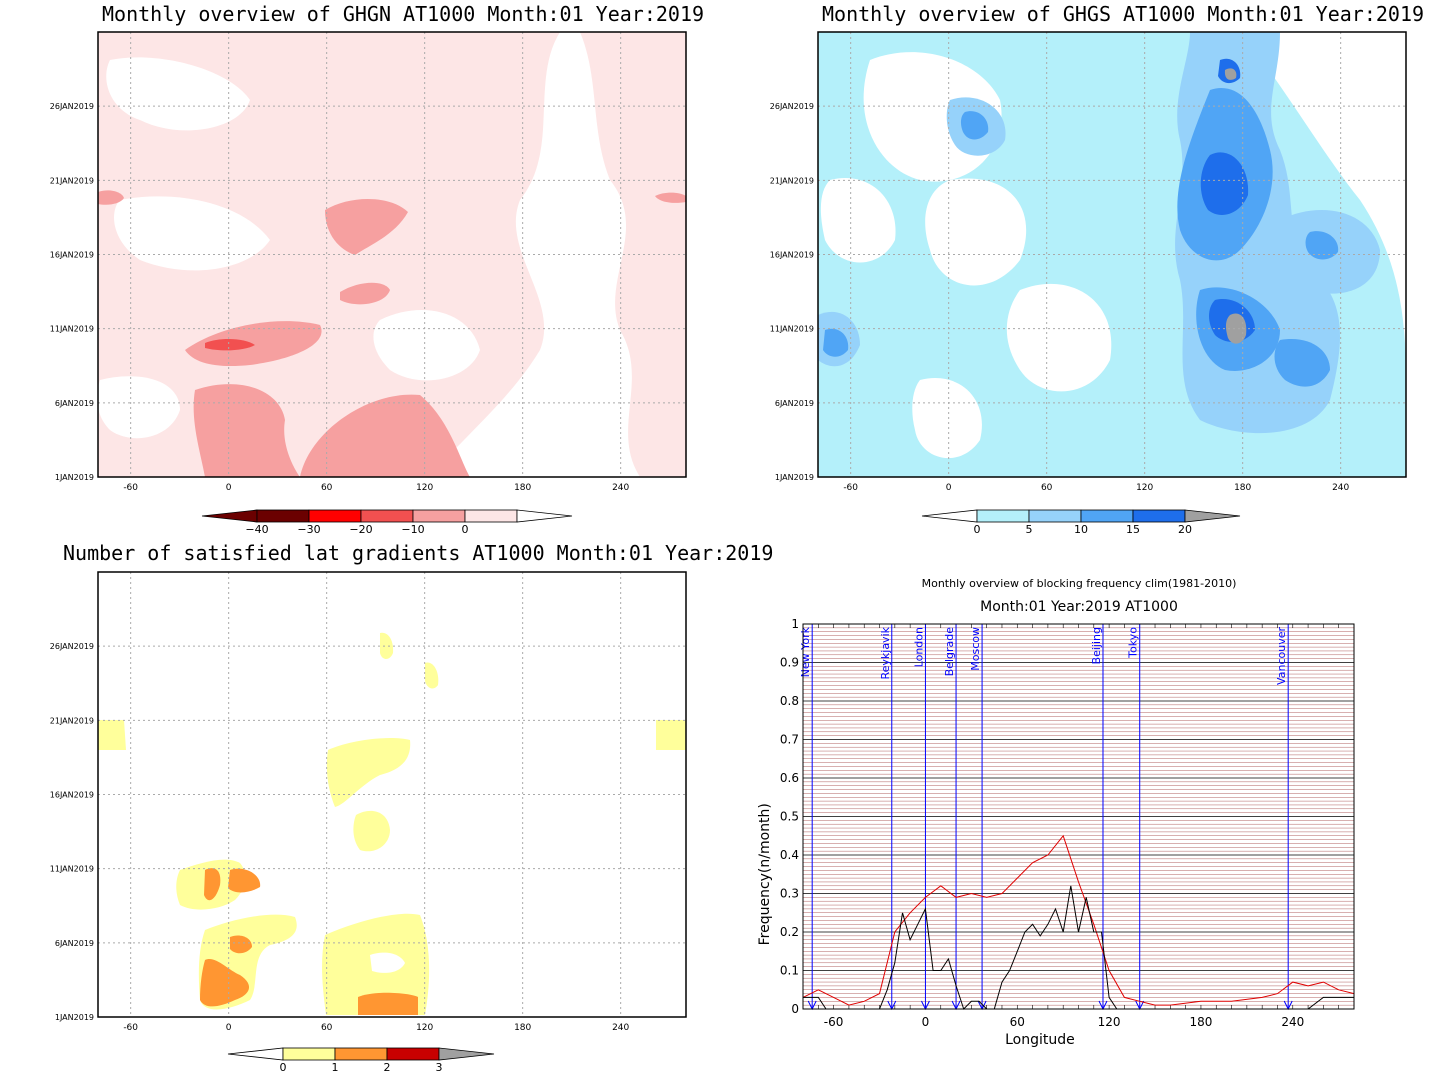 The width and height of the screenshot is (1440, 1091). What do you see at coordinates (283, 1067) in the screenshot?
I see `latgrad-colorbar-label: 0` at bounding box center [283, 1067].